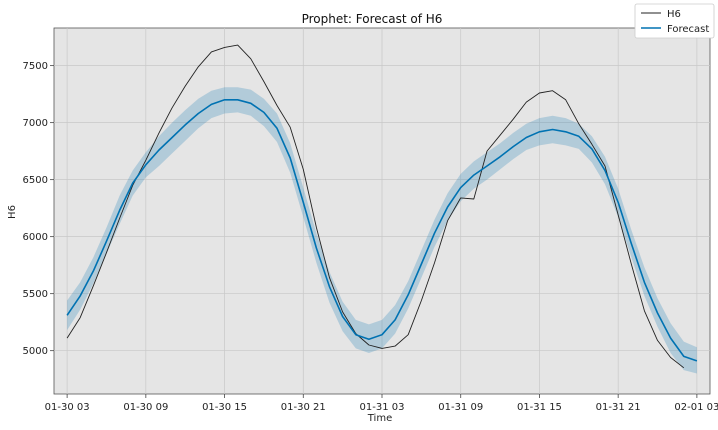 This screenshot has width=718, height=430. Describe the element at coordinates (379, 418) in the screenshot. I see `x-axis-label: Time` at that location.